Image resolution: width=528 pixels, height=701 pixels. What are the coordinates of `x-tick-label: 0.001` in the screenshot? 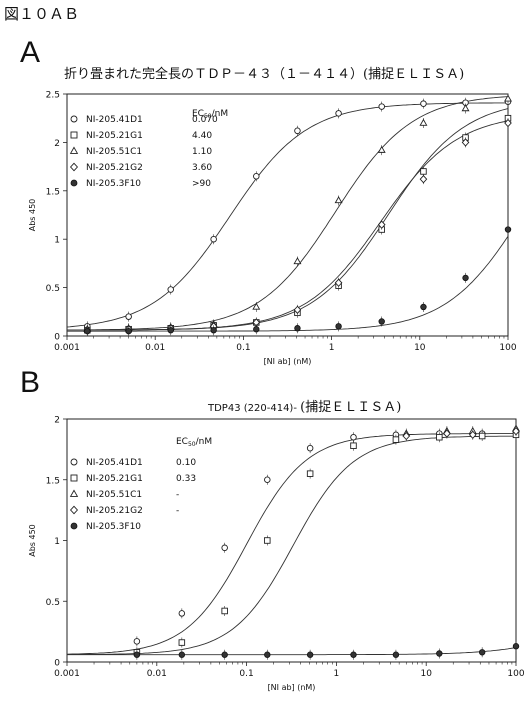 It's located at (67, 348).